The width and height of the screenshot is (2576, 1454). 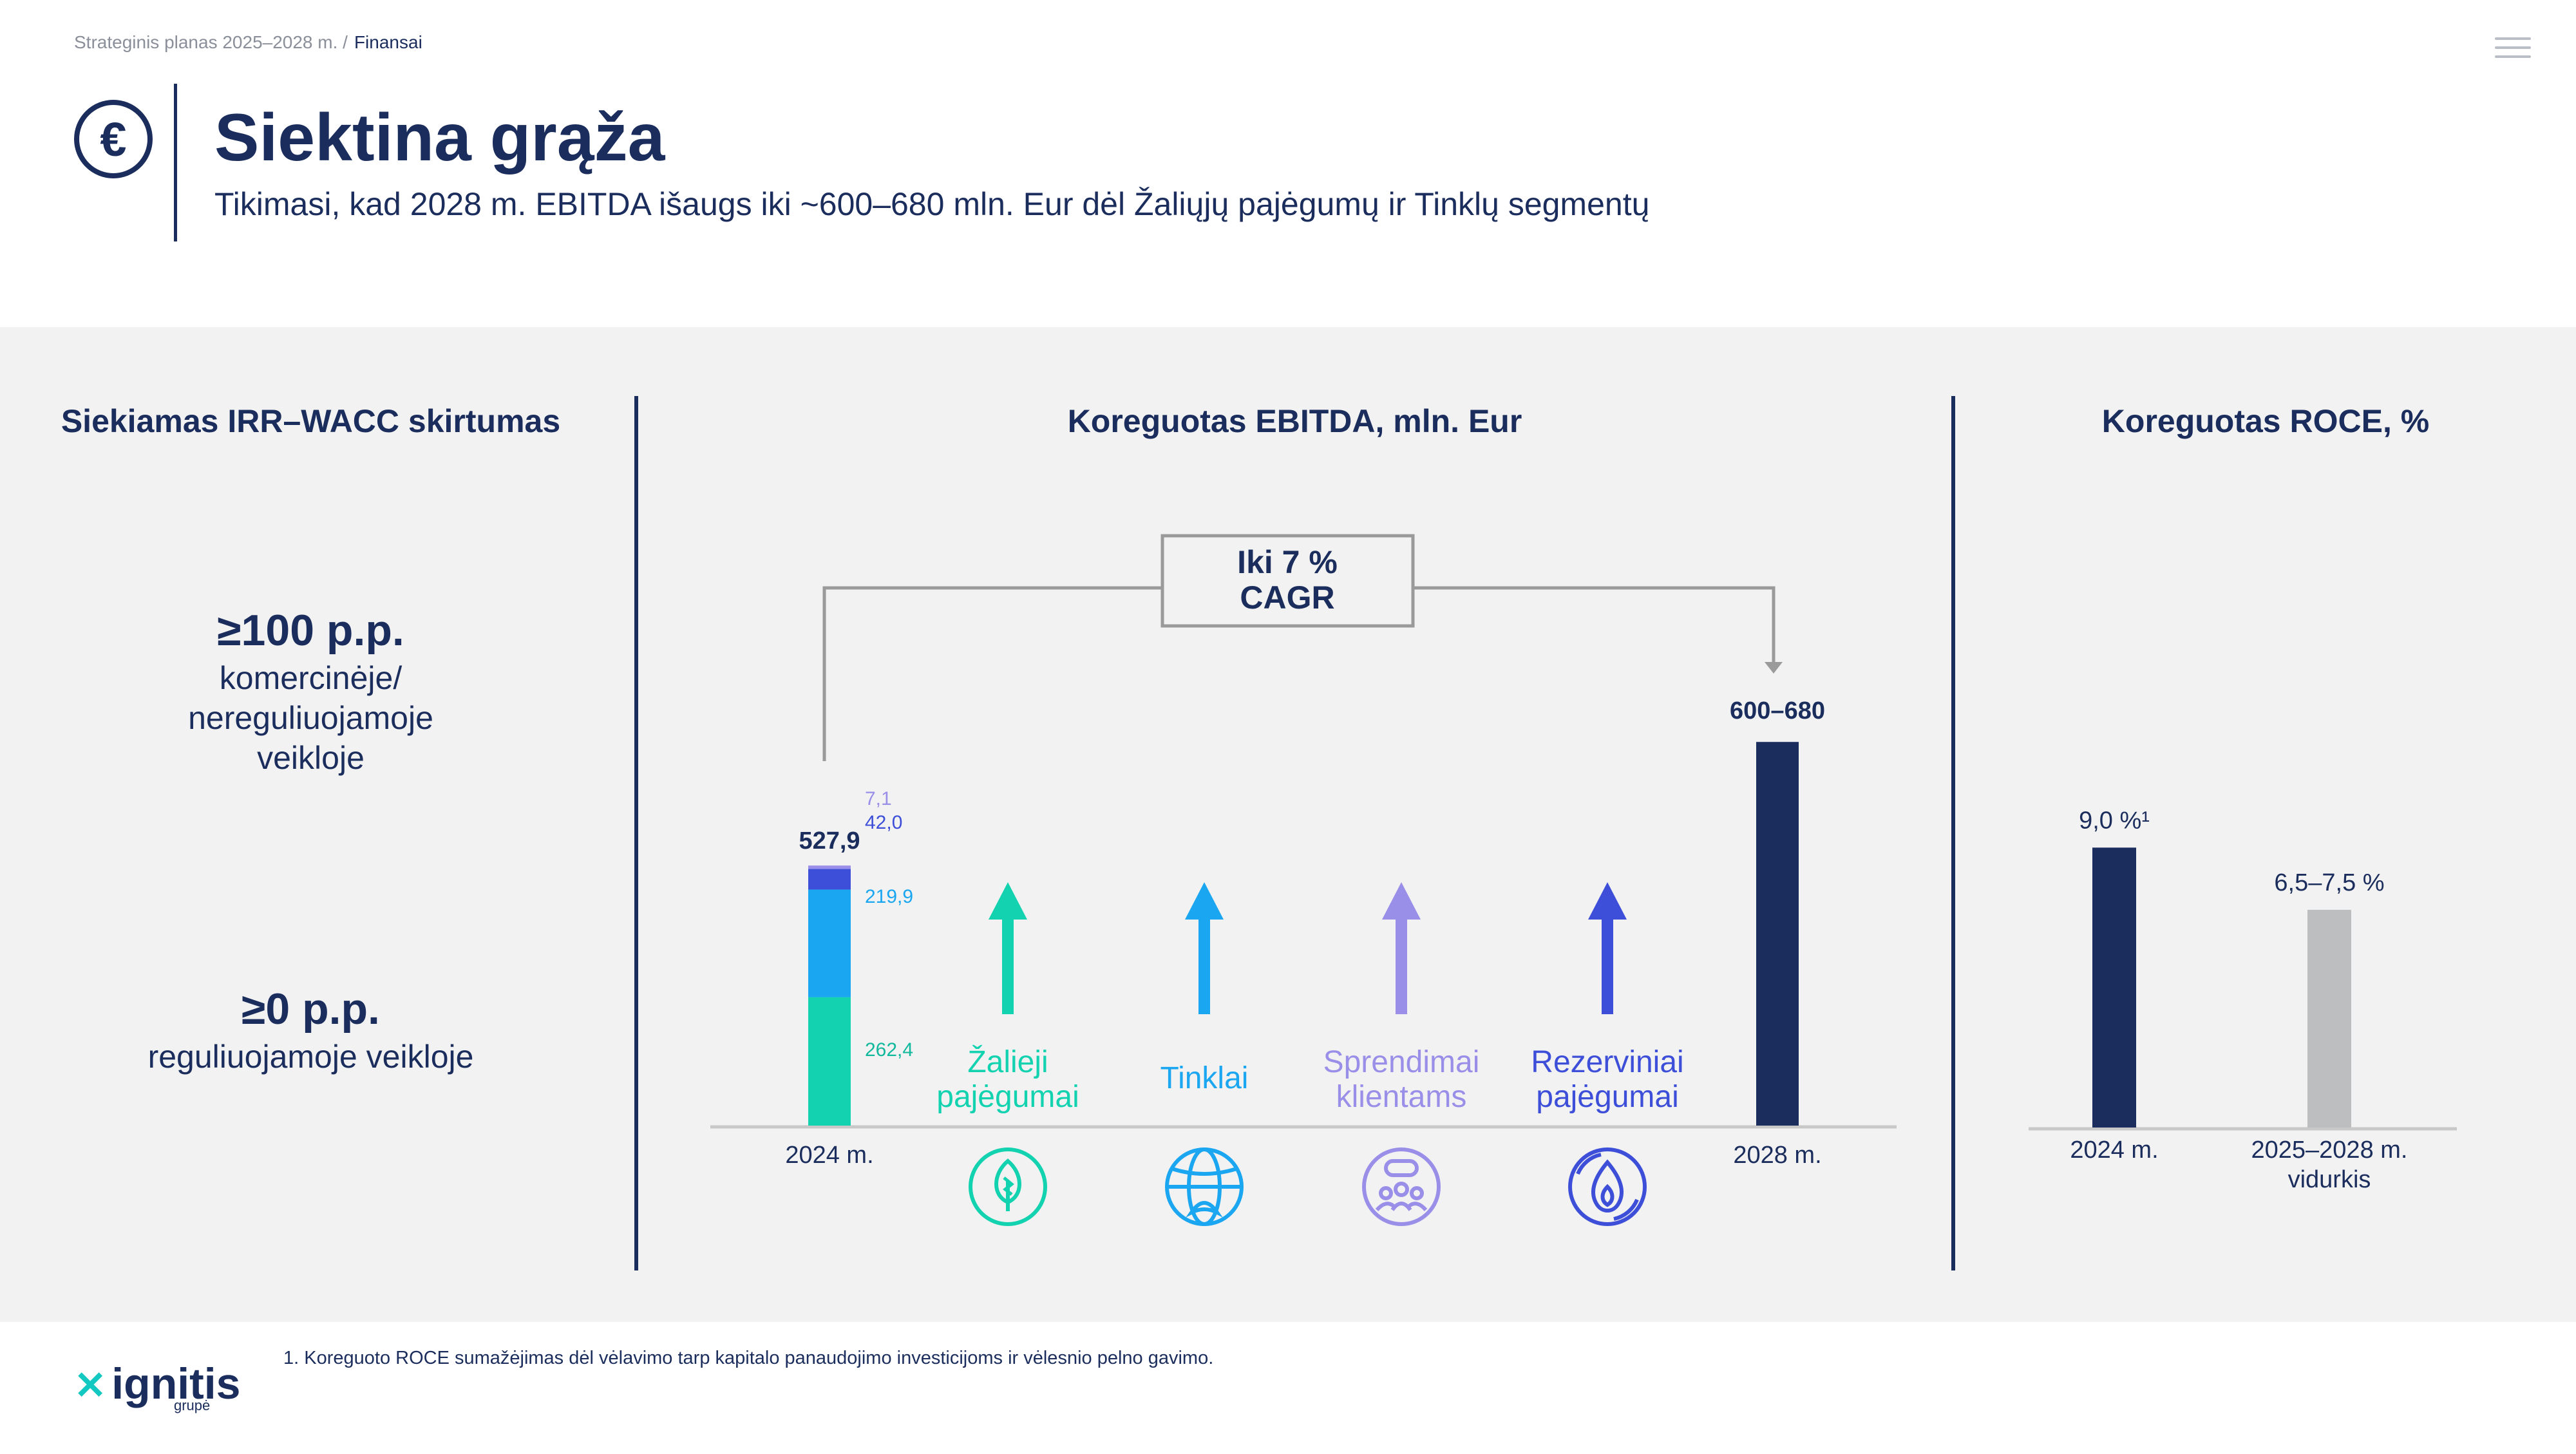 What do you see at coordinates (175, 162) in the screenshot?
I see `title-divider` at bounding box center [175, 162].